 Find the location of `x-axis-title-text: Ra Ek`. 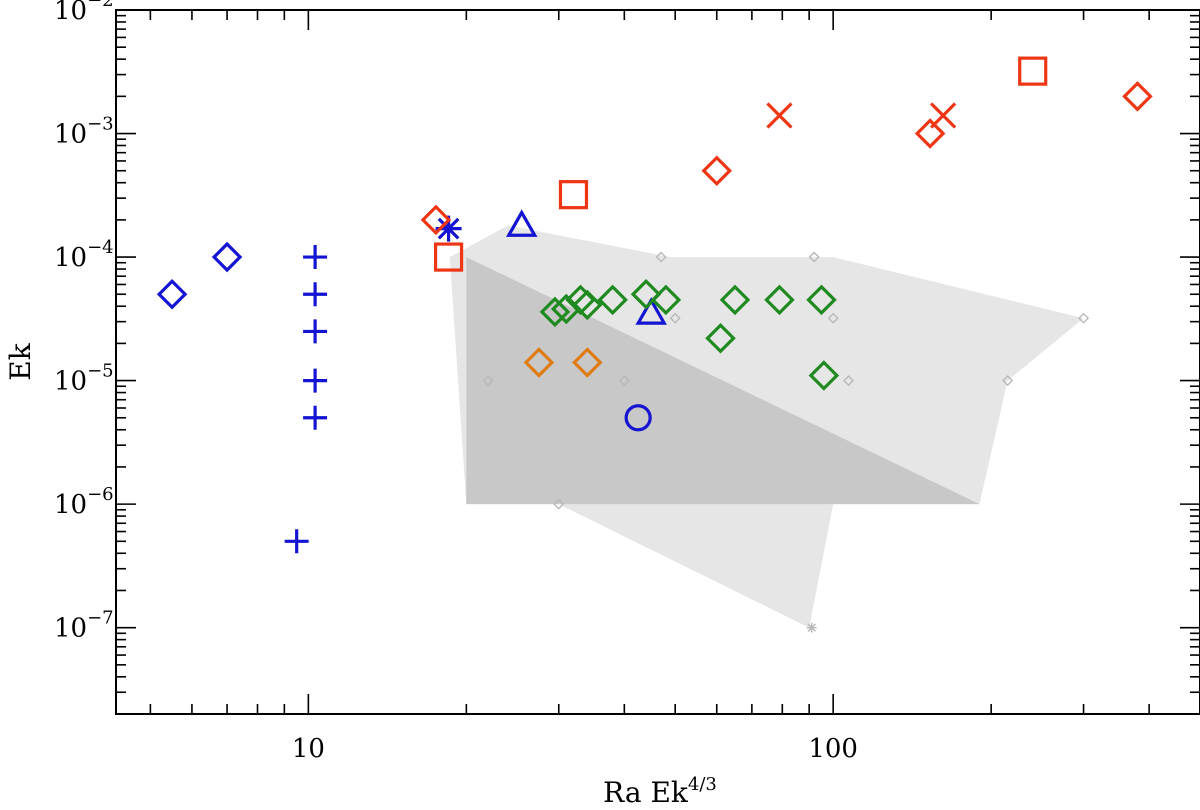

x-axis-title-text: Ra Ek is located at coordinates (646, 792).